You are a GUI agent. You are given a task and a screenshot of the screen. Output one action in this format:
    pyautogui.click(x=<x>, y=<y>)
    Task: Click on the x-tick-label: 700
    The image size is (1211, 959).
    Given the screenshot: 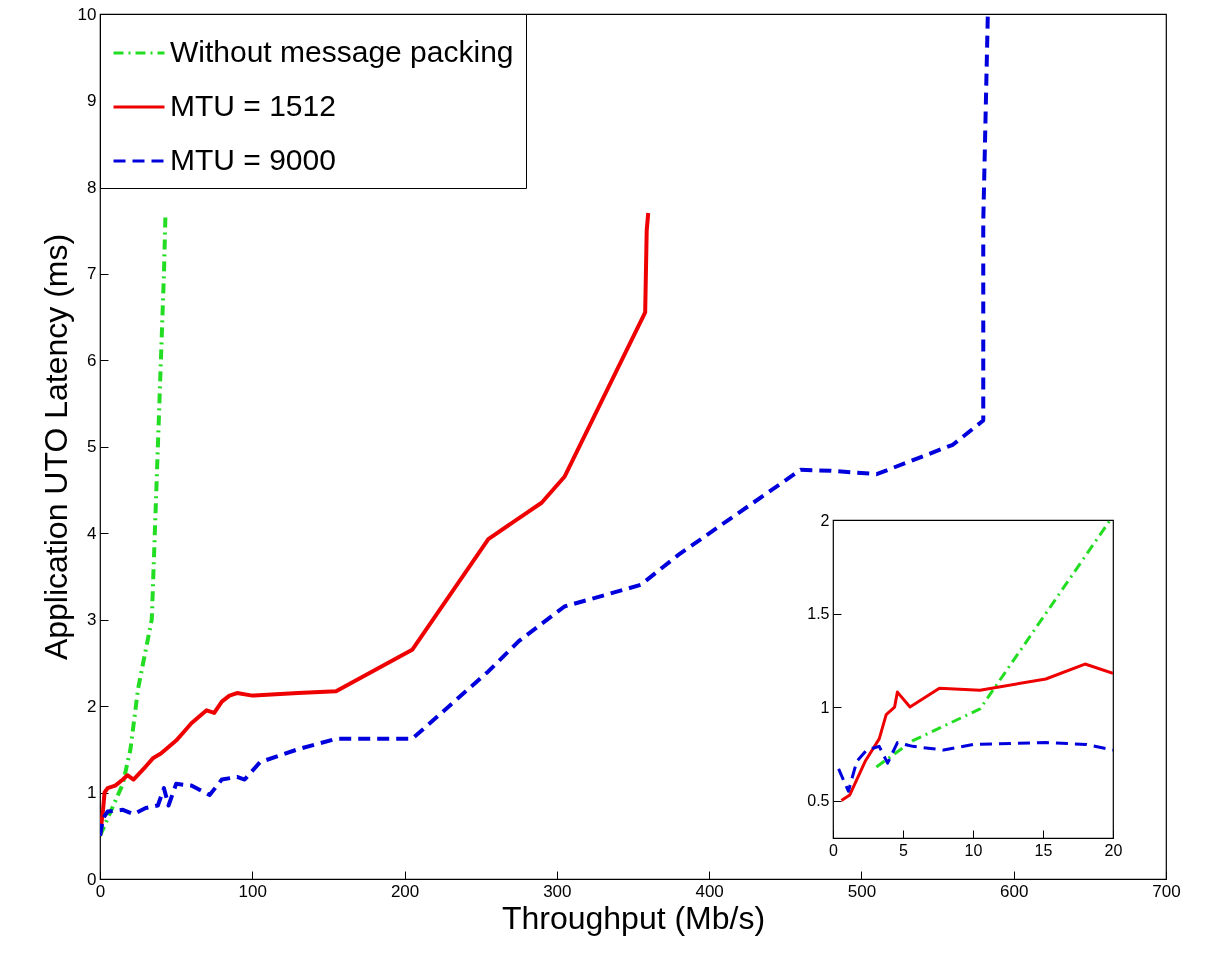 What is the action you would take?
    pyautogui.click(x=1166, y=891)
    